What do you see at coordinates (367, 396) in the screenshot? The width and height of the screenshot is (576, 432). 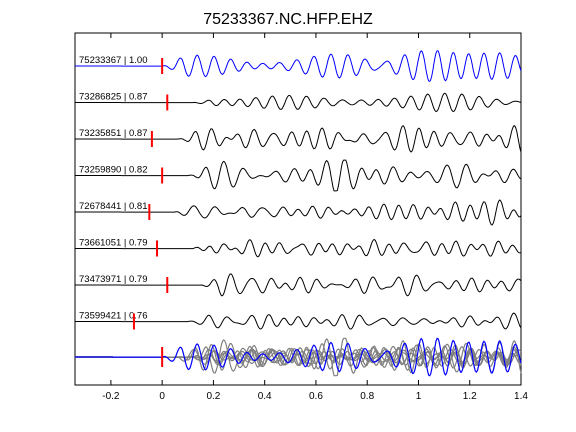 I see `x-tick-label: 0.8` at bounding box center [367, 396].